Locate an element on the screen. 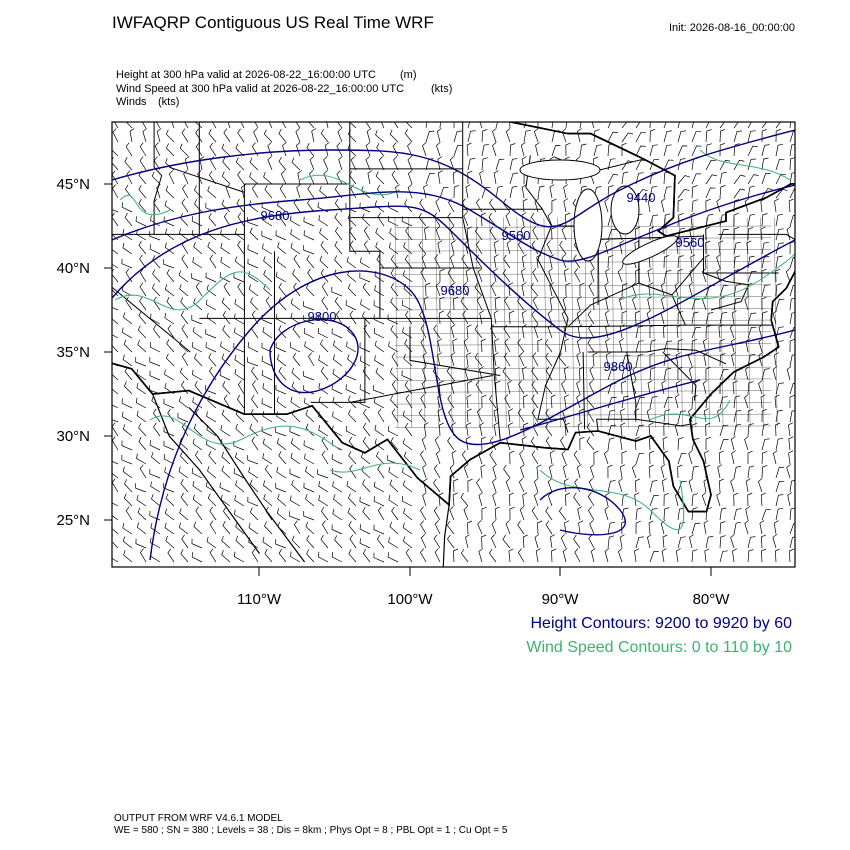 The height and width of the screenshot is (850, 850). wind-legend: Wind Speed Contours: 0 to 110 by 10 is located at coordinates (659, 647).